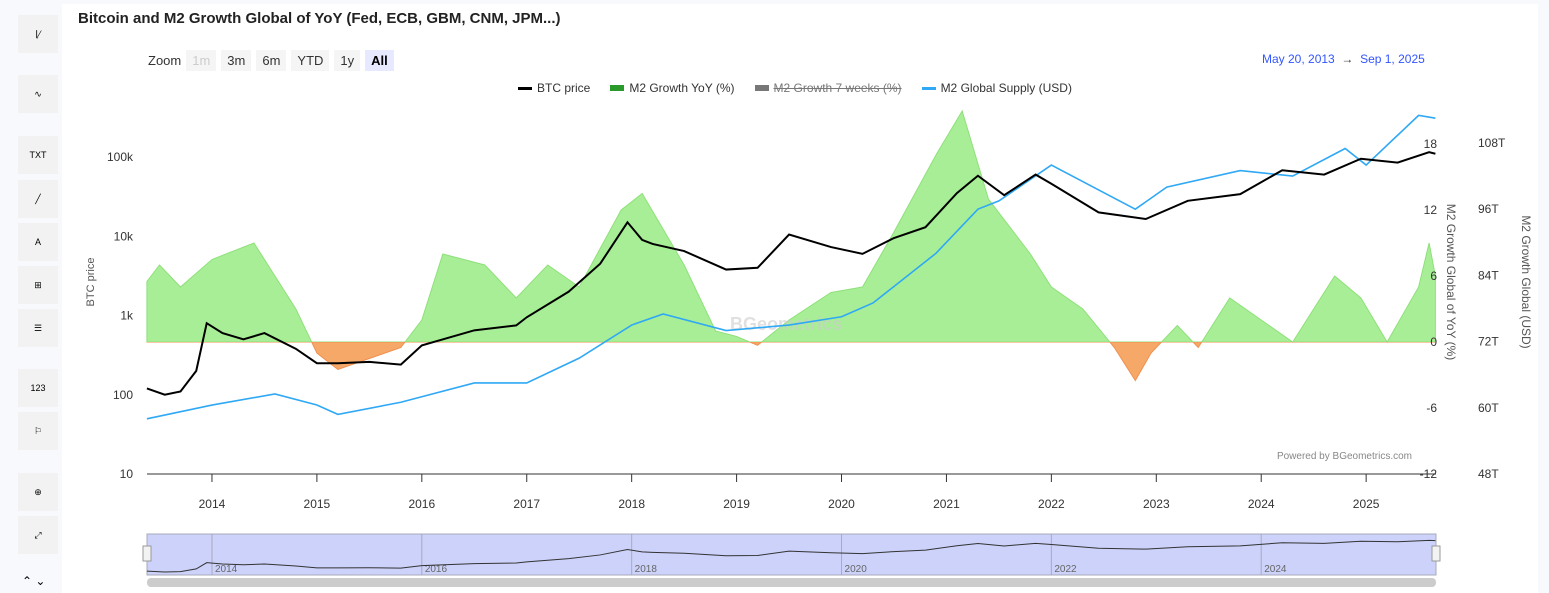 The image size is (1549, 593). I want to click on y-left-tick-label: 10k, so click(124, 236).